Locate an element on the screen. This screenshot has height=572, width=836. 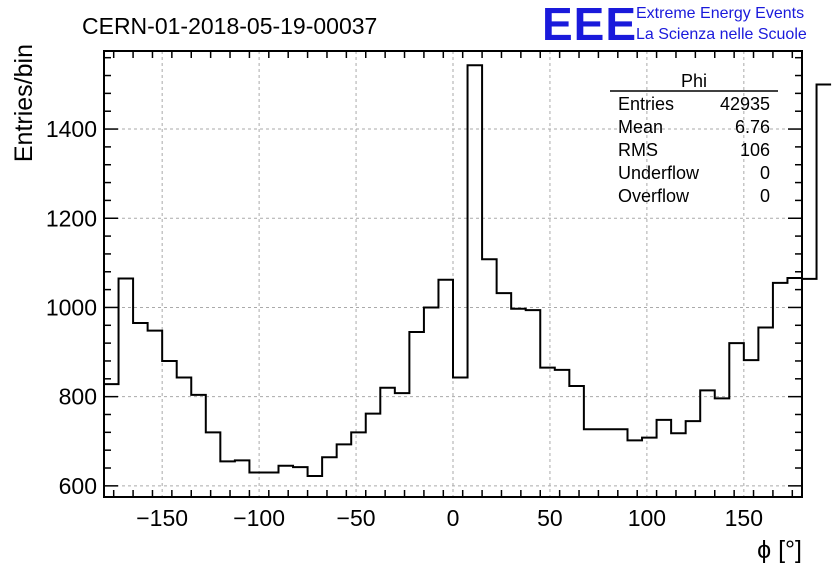
stats-row-value: 42935 is located at coordinates (745, 104).